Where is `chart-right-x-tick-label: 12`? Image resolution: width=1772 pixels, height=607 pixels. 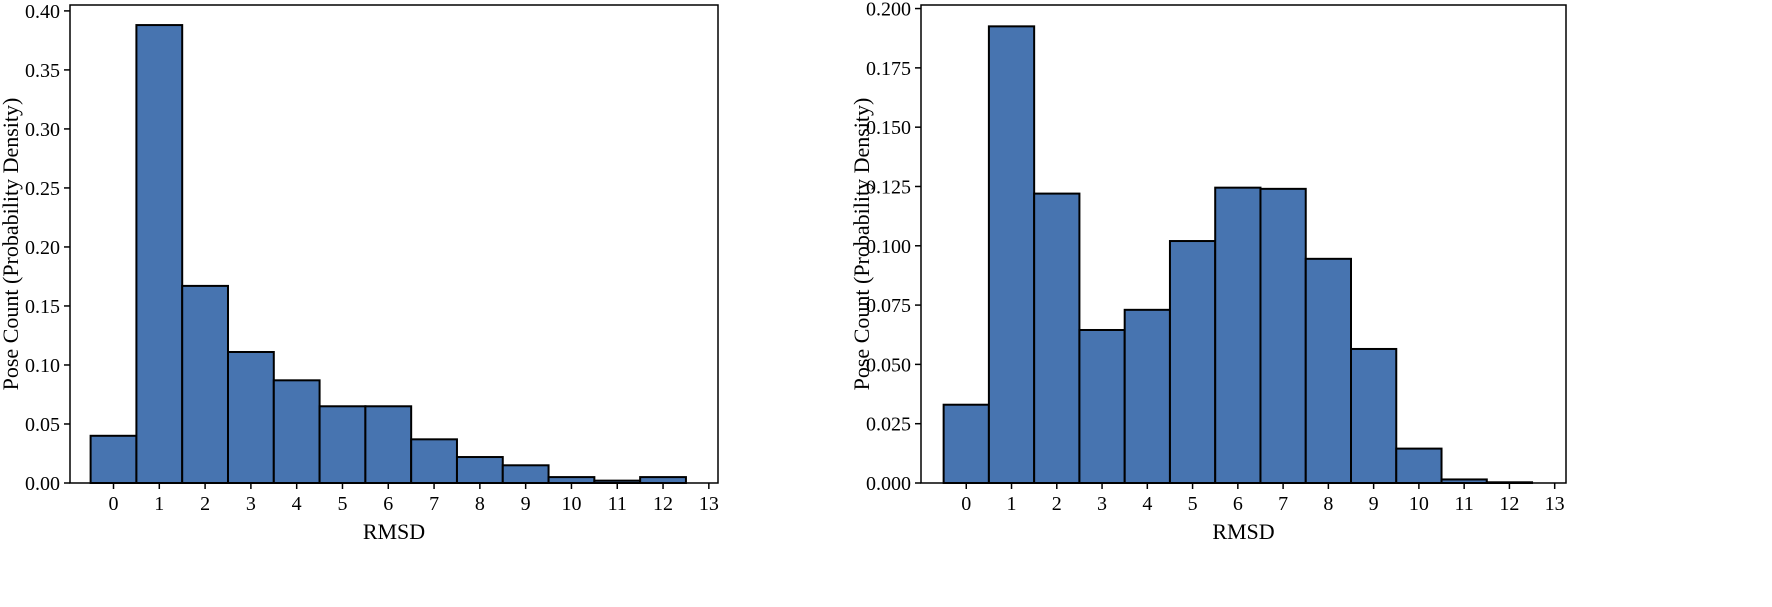 chart-right-x-tick-label: 12 is located at coordinates (1509, 504).